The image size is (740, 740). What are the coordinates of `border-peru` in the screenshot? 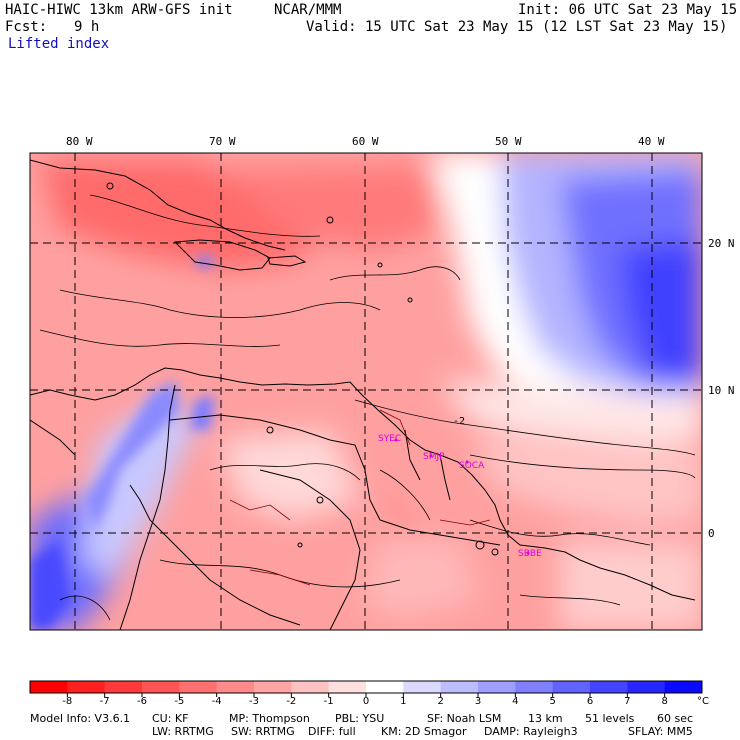 It's located at (215, 555).